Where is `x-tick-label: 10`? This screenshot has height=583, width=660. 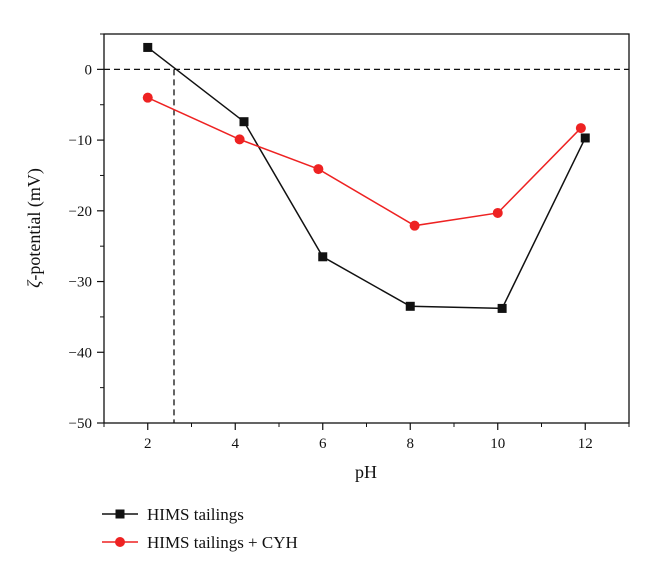 x-tick-label: 10 is located at coordinates (497, 444).